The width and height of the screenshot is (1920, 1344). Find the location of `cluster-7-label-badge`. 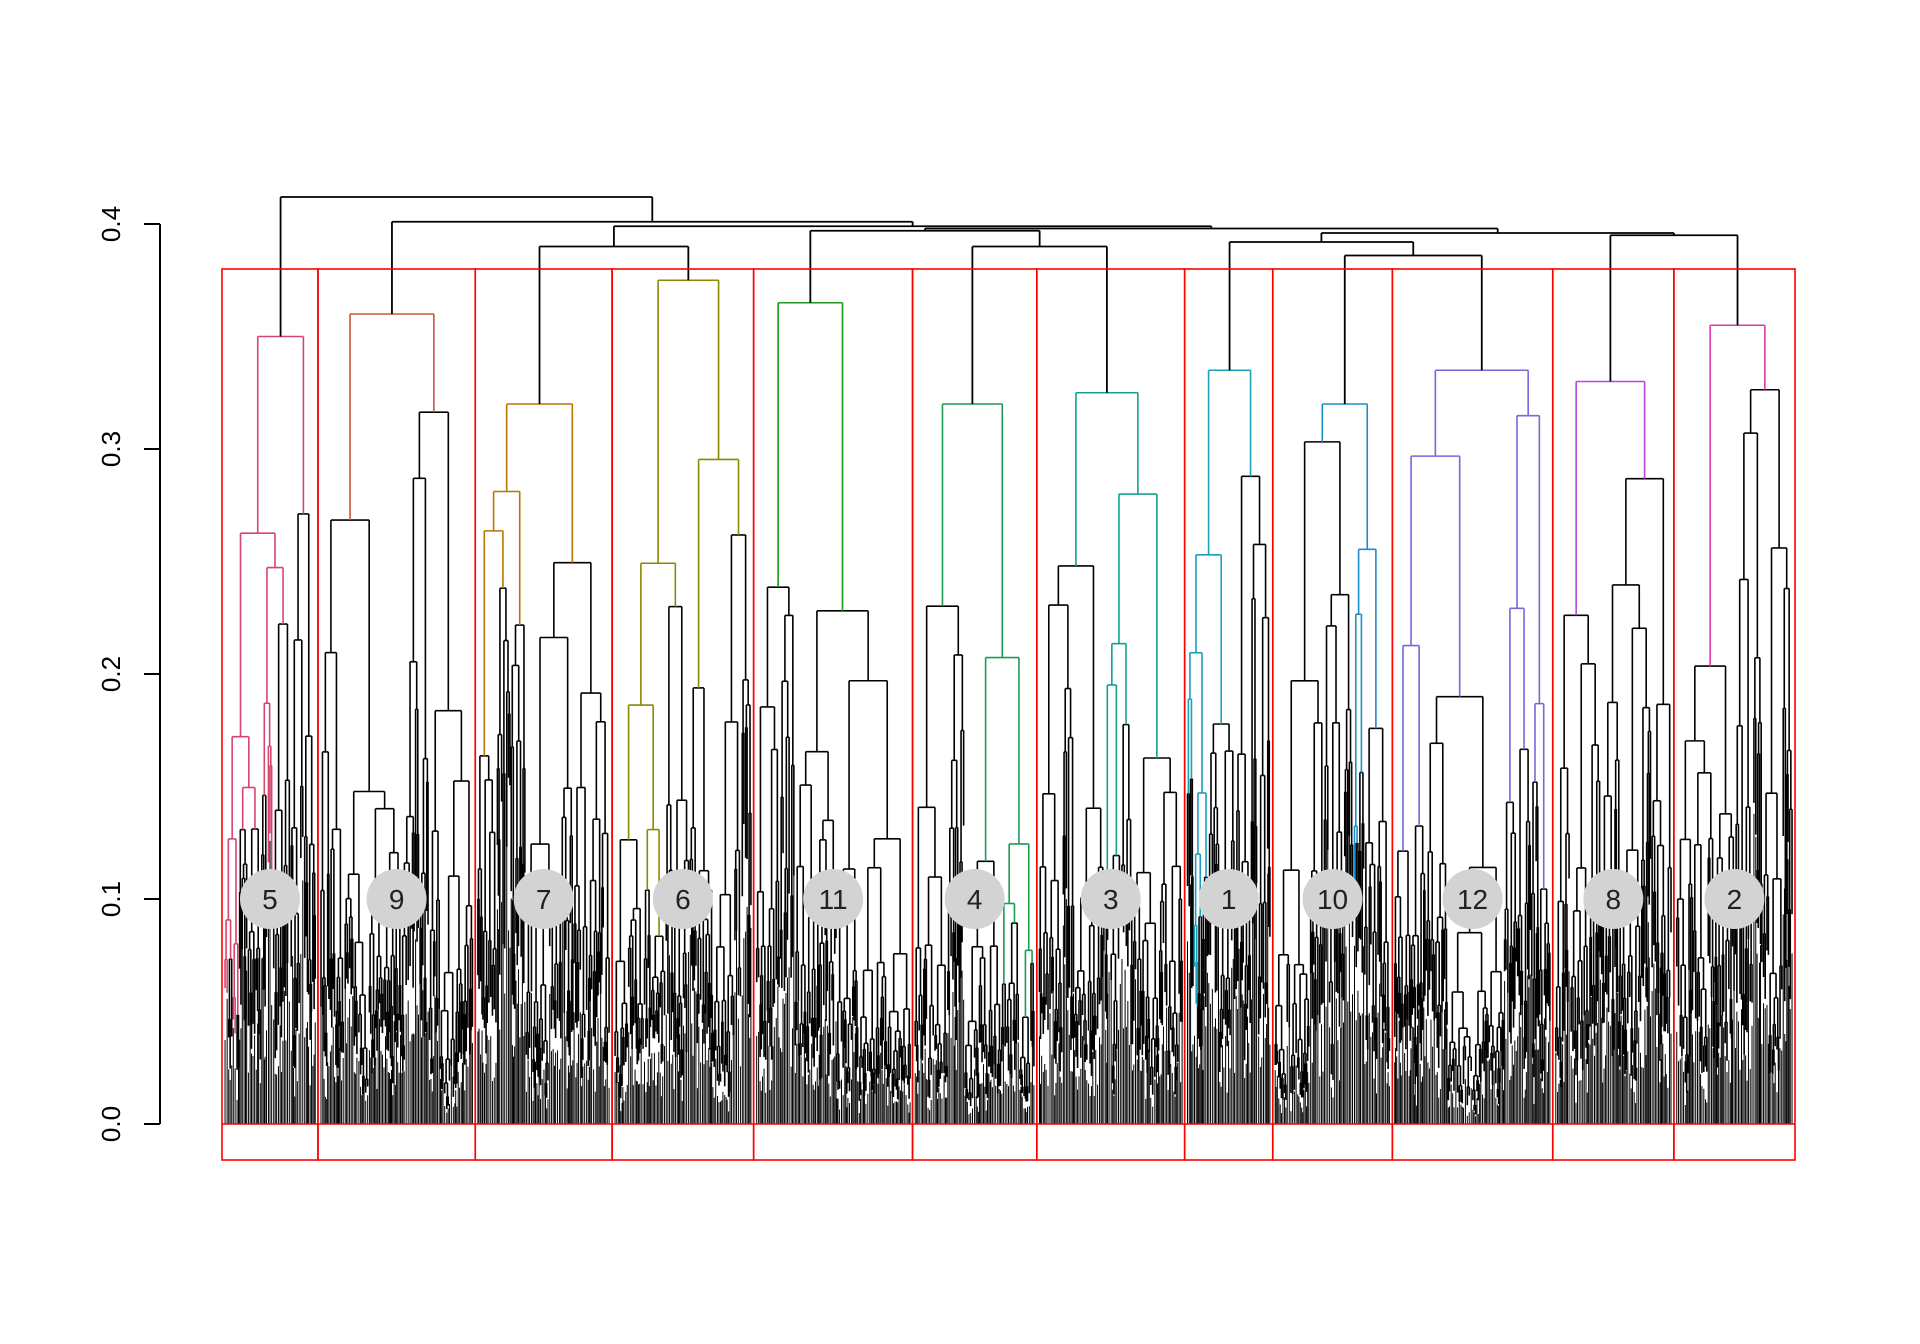

cluster-7-label-badge is located at coordinates (543, 899).